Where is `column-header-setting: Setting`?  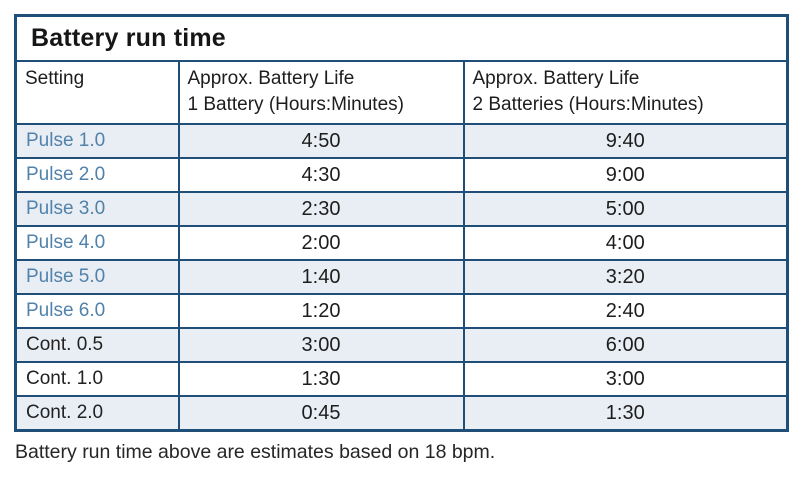
column-header-setting: Setting is located at coordinates (97, 92).